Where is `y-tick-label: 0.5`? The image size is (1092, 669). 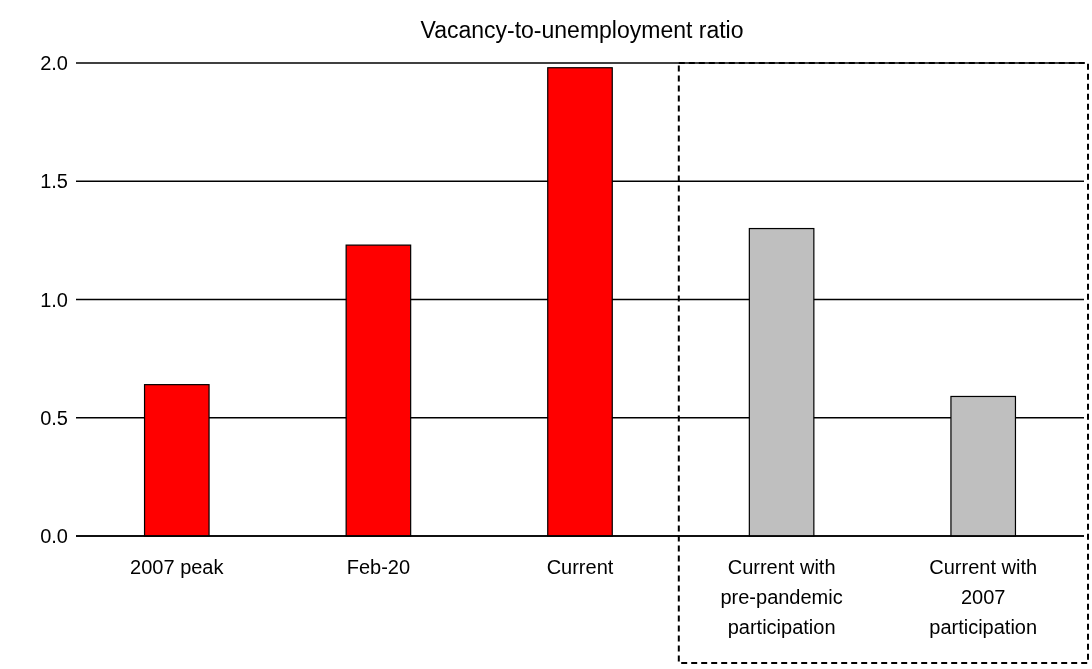
y-tick-label: 0.5 is located at coordinates (54, 417).